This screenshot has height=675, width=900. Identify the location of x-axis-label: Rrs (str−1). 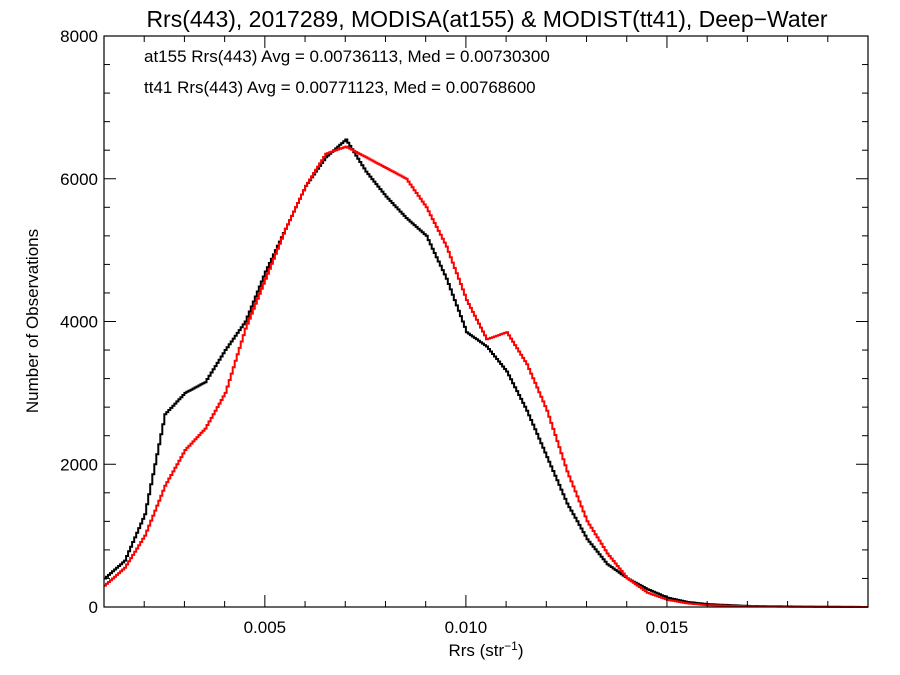
(485, 649).